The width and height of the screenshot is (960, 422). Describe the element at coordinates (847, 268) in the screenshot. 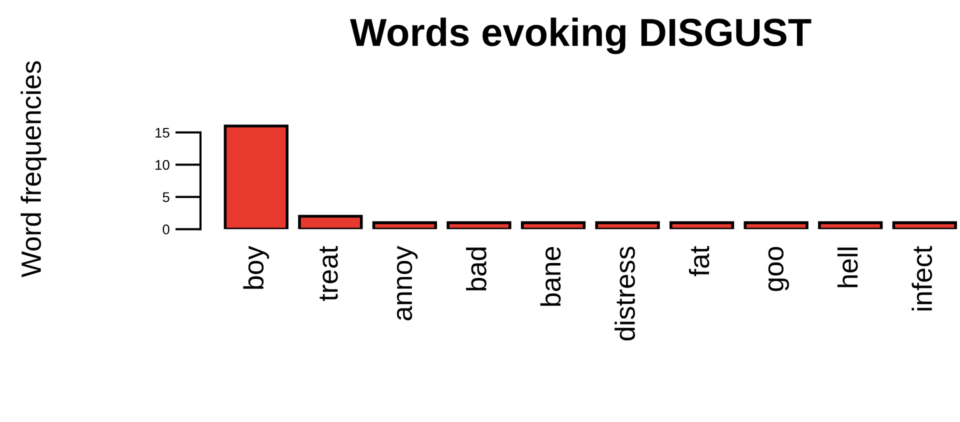

I see `x-tick-label: hell` at that location.